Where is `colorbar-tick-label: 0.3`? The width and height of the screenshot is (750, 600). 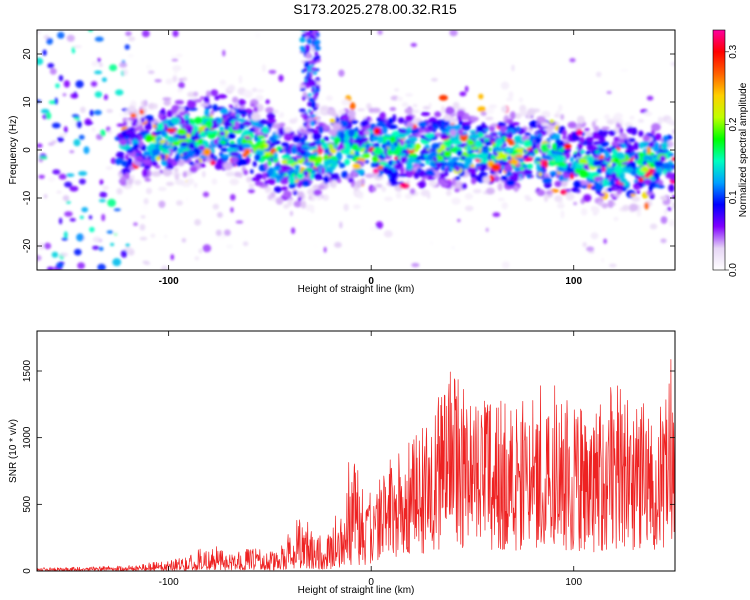 colorbar-tick-label: 0.3 is located at coordinates (733, 51).